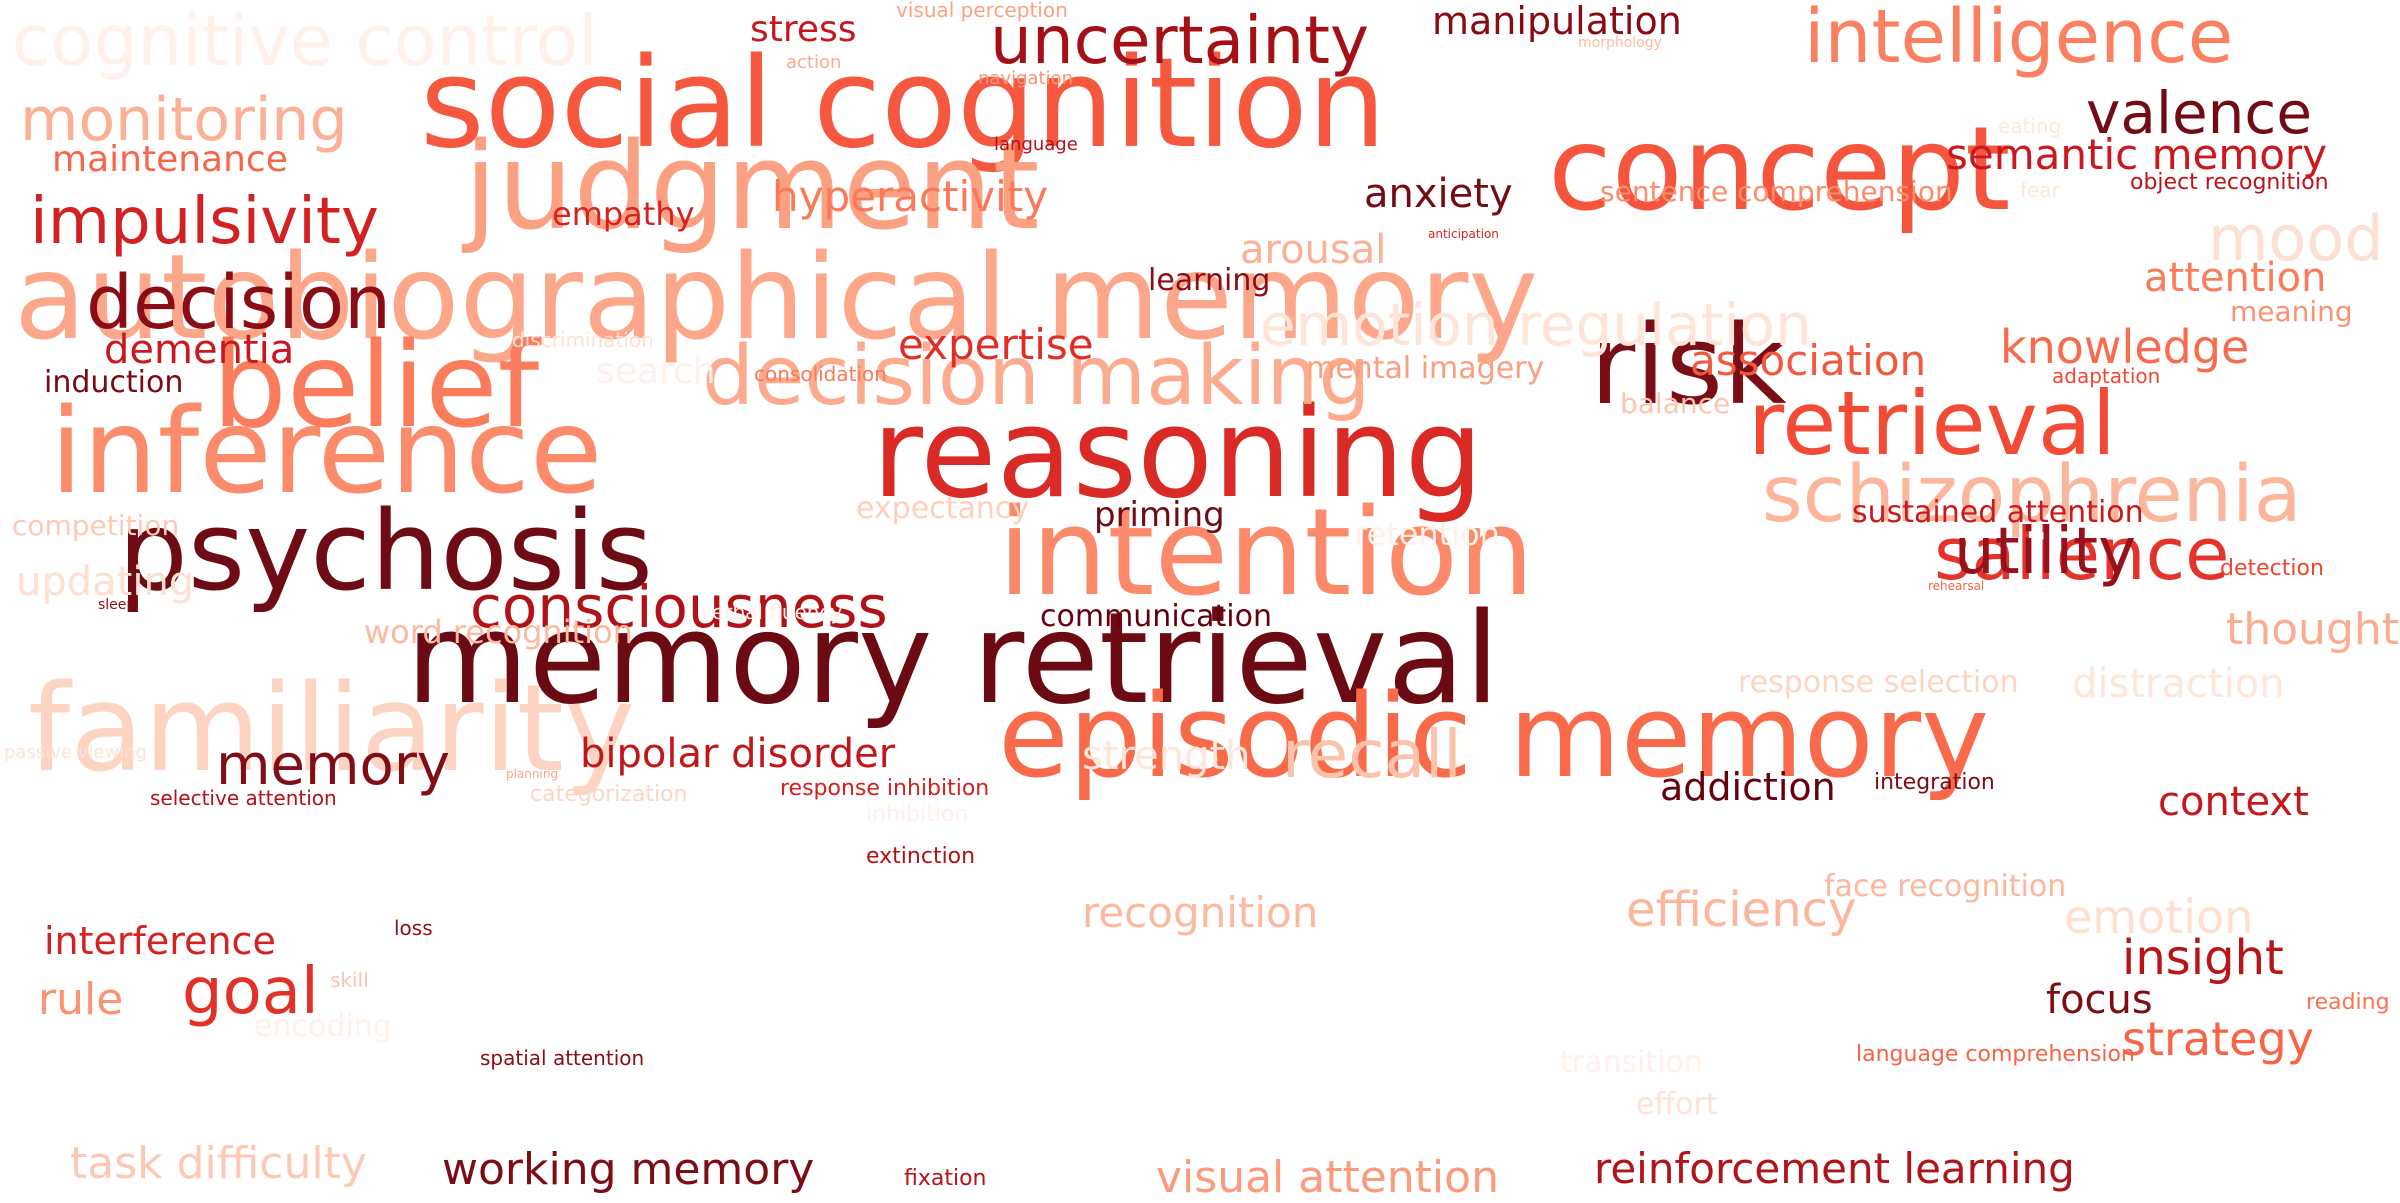  I want to click on word-object-recognition: object recognition, so click(2229, 182).